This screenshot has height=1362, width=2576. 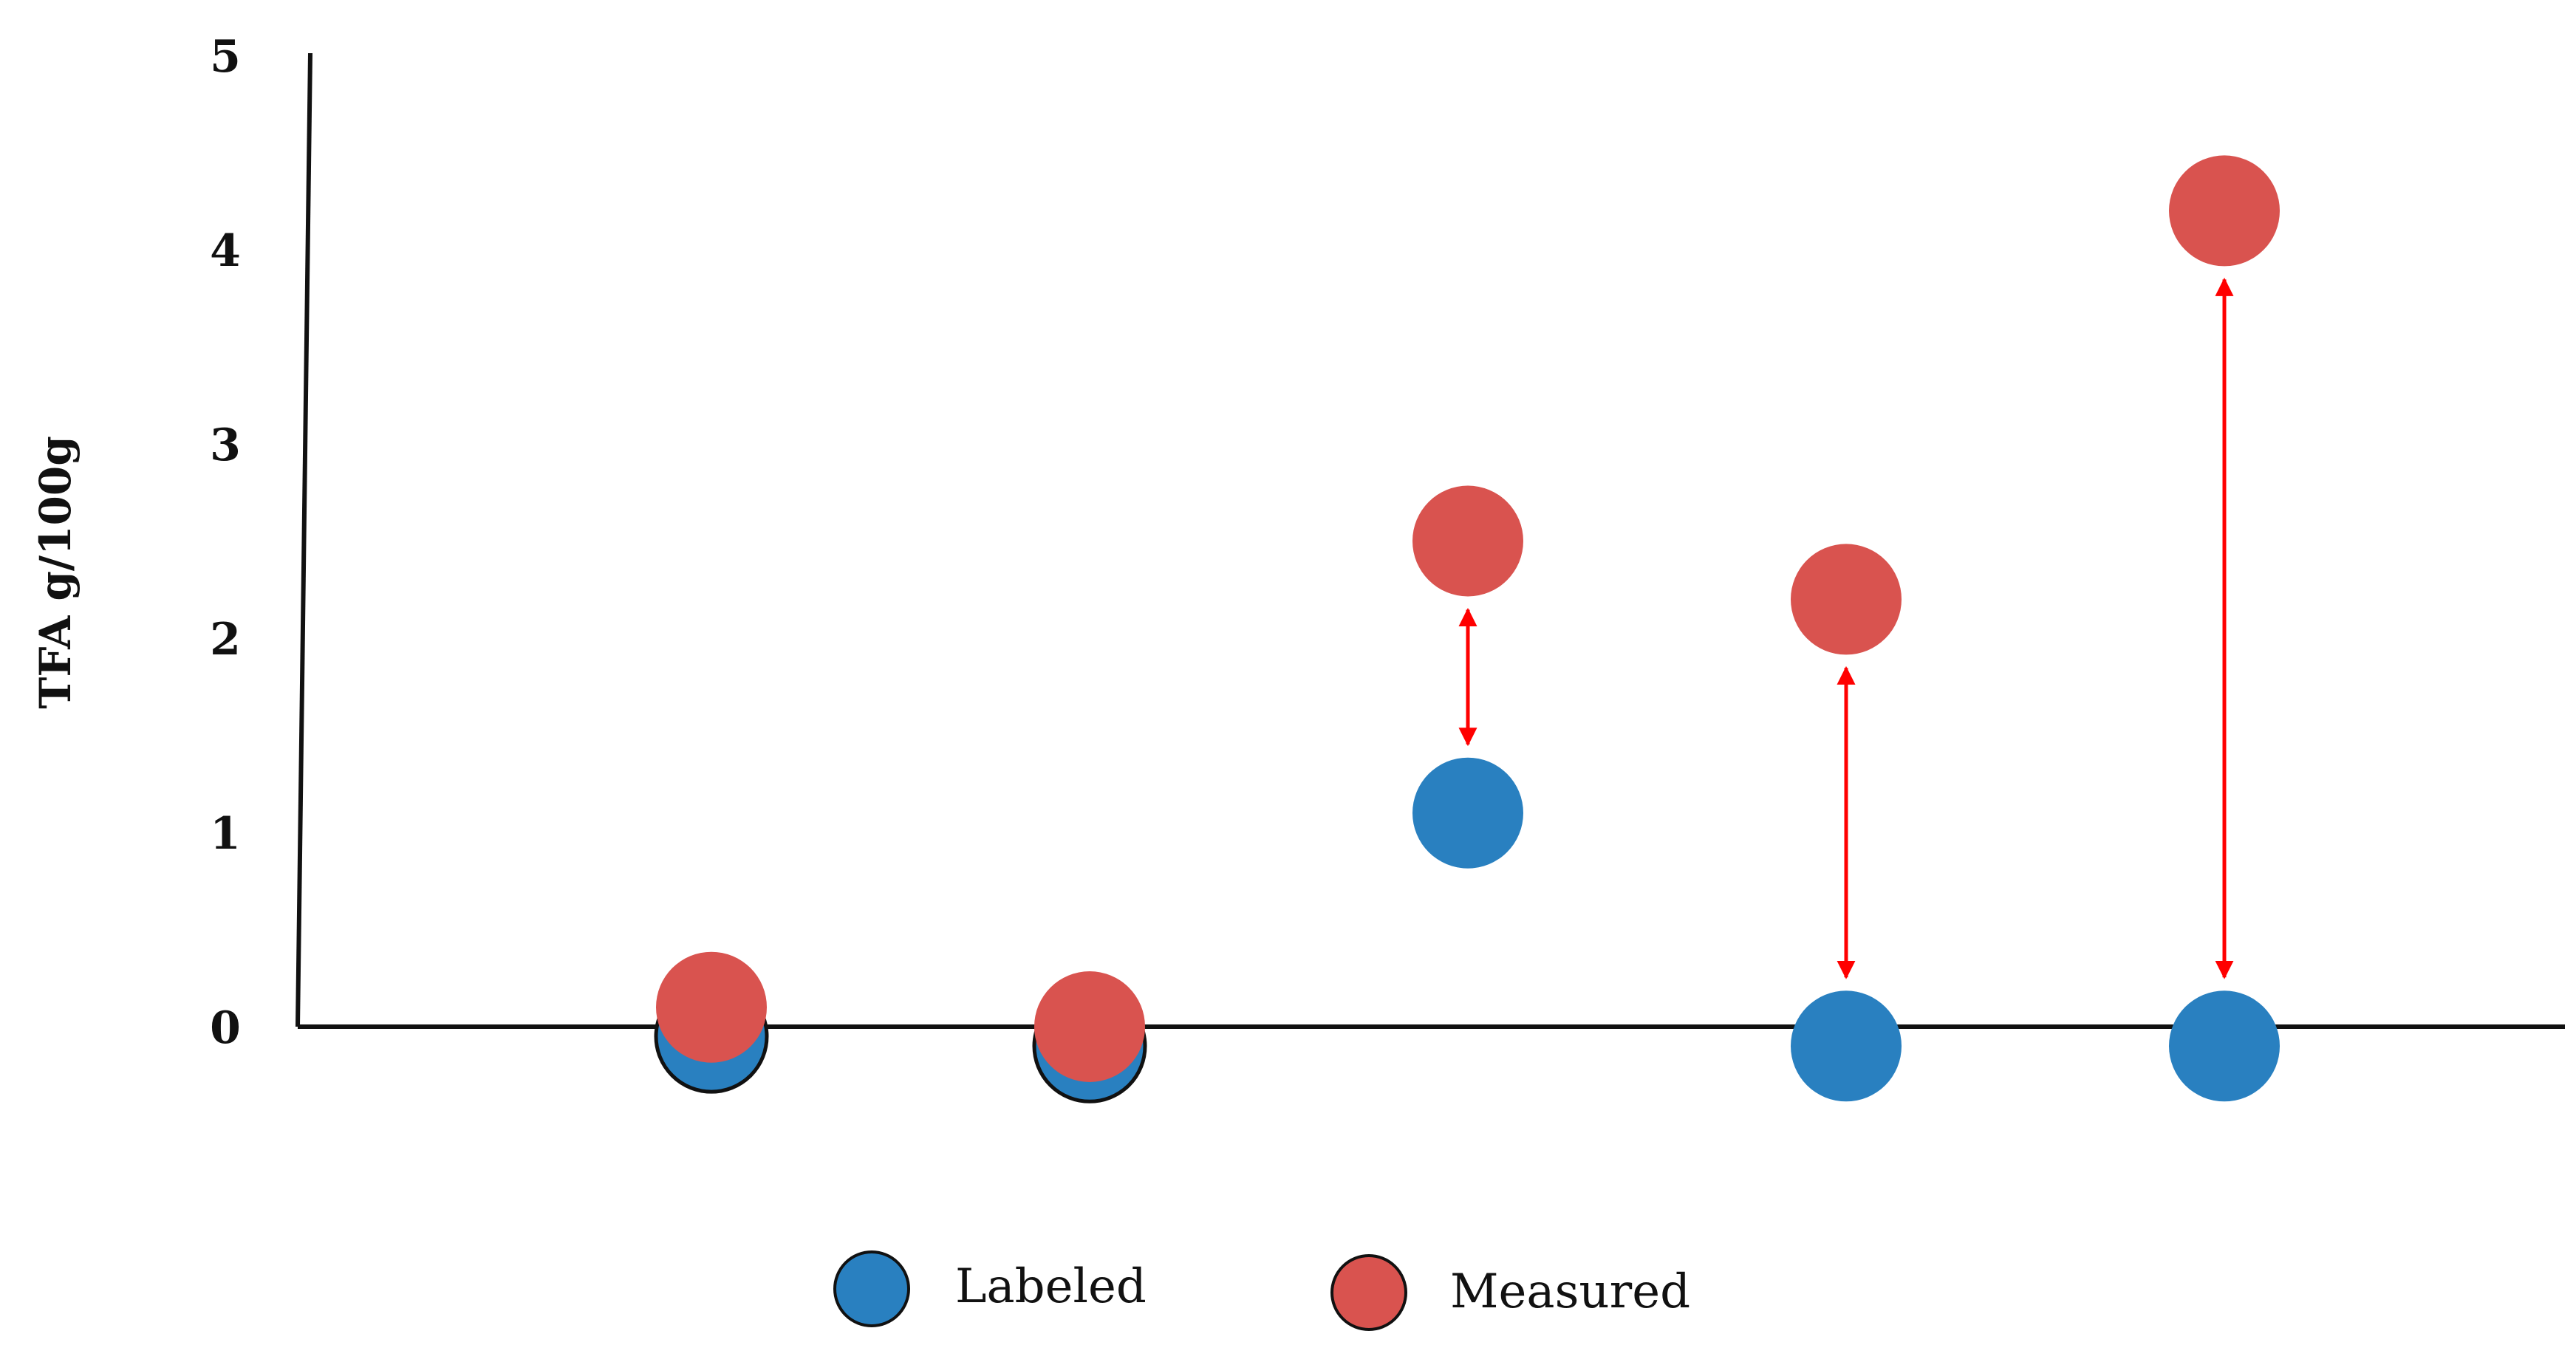 I want to click on legend-label-labeled: Labeled, so click(x=1051, y=1287).